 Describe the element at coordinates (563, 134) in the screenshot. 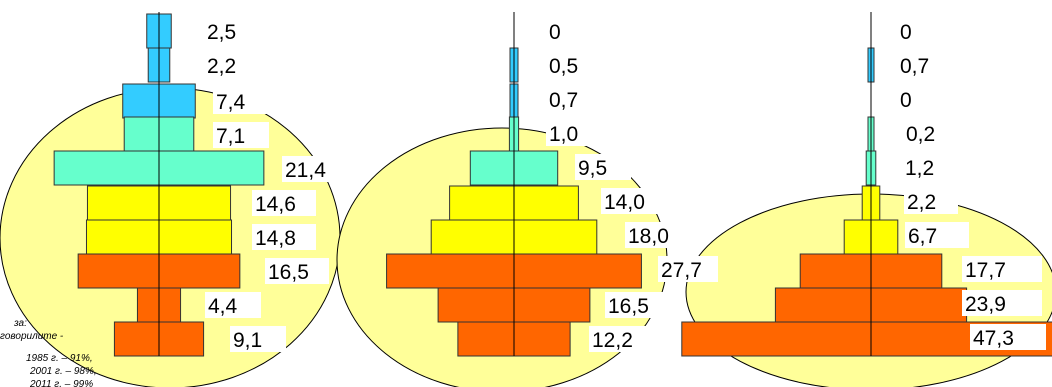

I see `pyramid-2-value-label: 1,0` at that location.